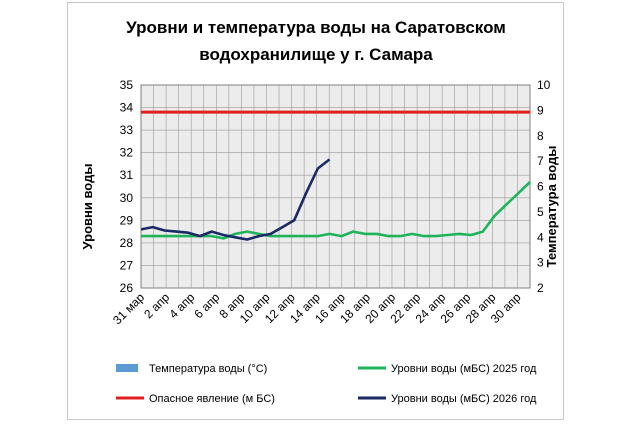  Describe the element at coordinates (464, 369) in the screenshot. I see `legend-label: Уровни воды (мБС) 2025 год` at that location.